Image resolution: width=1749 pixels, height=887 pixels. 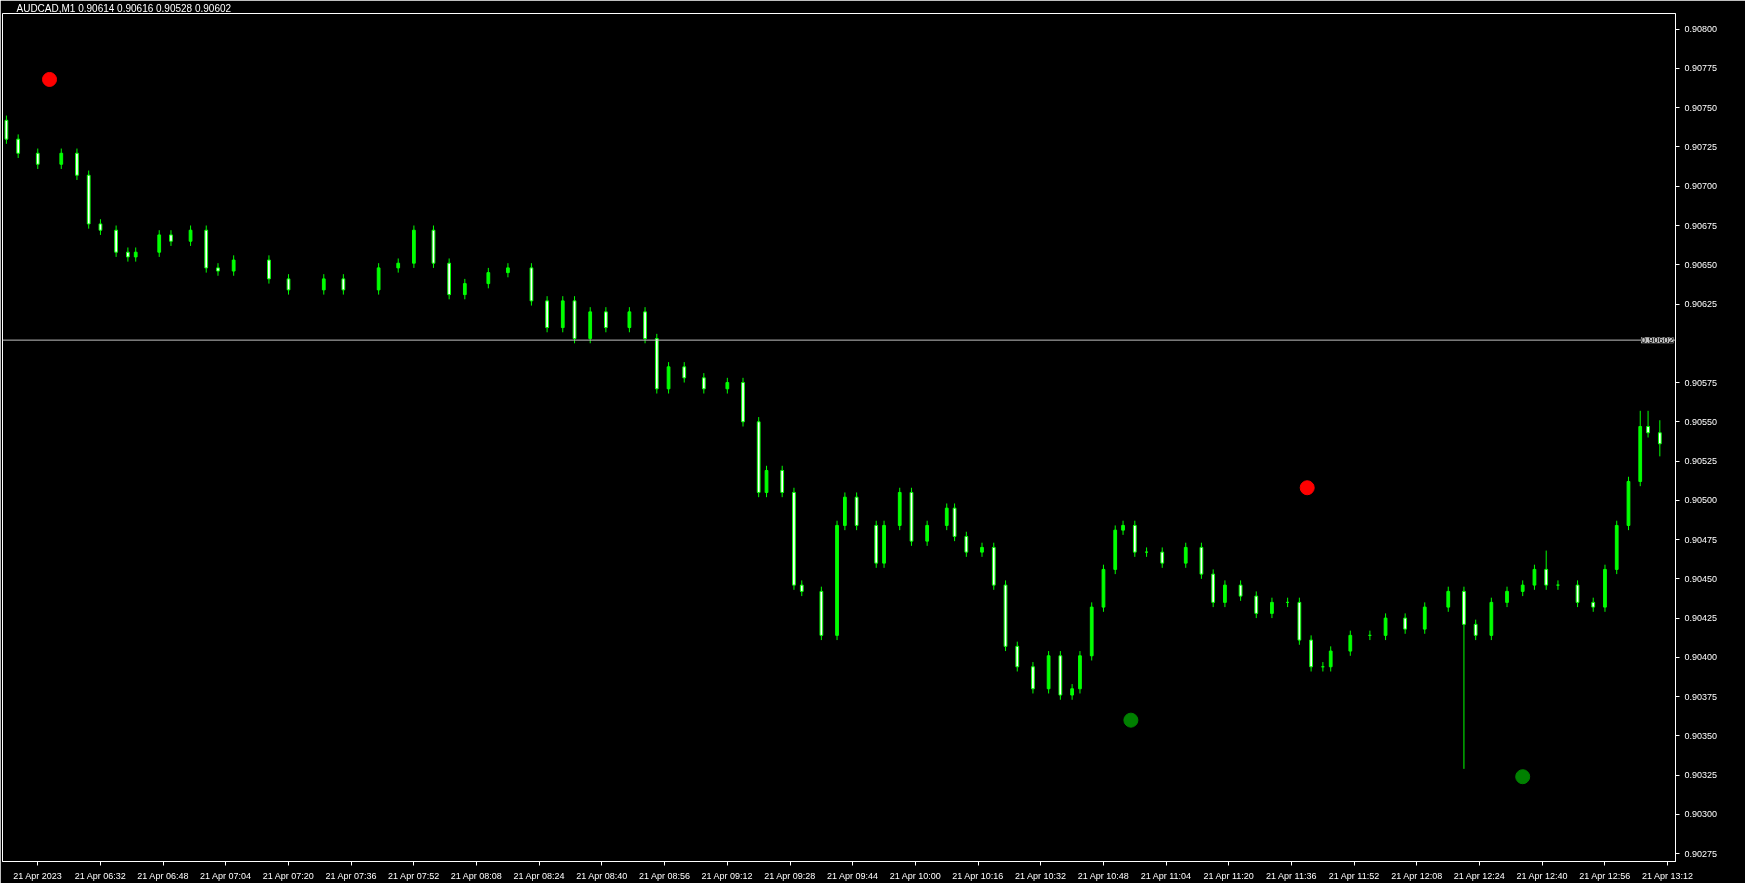 What do you see at coordinates (1479, 875) in the screenshot?
I see `x-tick-label: 21 Apr 12:24` at bounding box center [1479, 875].